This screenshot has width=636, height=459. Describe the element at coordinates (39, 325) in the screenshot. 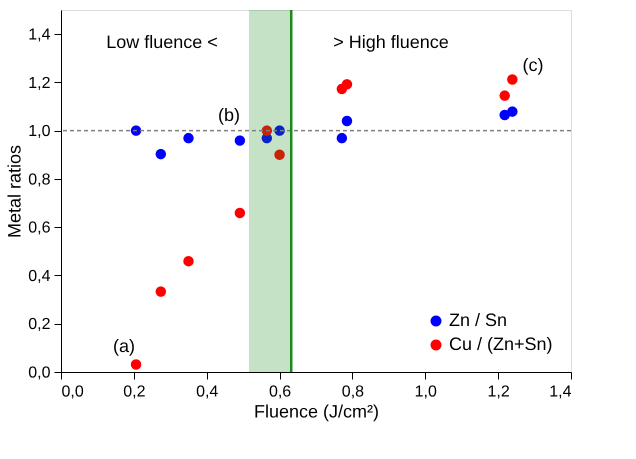

I see `y-tick-label: 0,2` at that location.